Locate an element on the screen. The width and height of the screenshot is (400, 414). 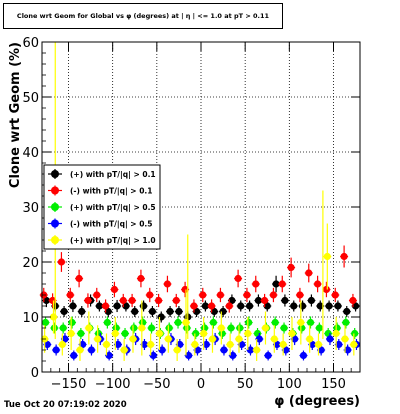
x-tick-label: −100 is located at coordinates (113, 384).